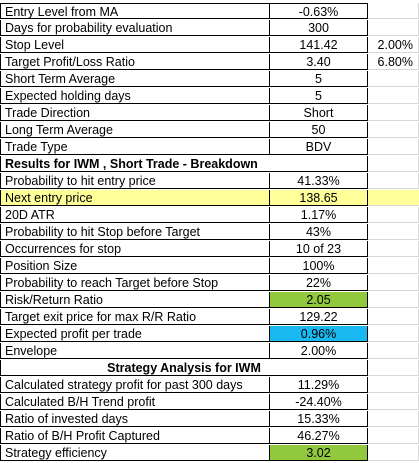 This screenshot has height=463, width=419. I want to click on cell-label: Envelope, so click(135, 351).